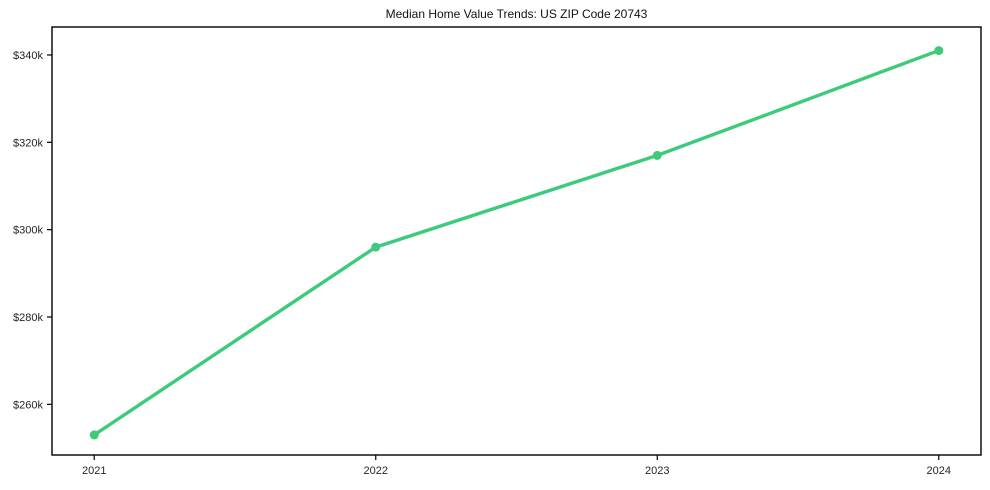  Describe the element at coordinates (28, 405) in the screenshot. I see `y-tick-label: $260k` at that location.